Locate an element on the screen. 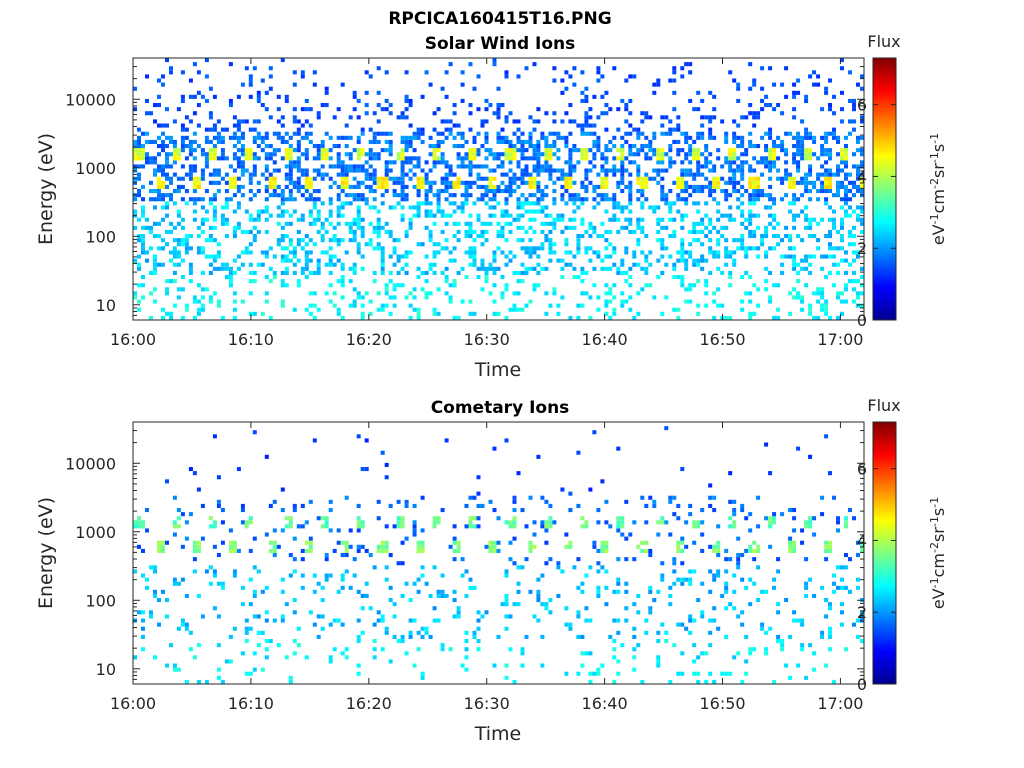 The image size is (1024, 768). y-tick-label: 10000 is located at coordinates (90, 99).